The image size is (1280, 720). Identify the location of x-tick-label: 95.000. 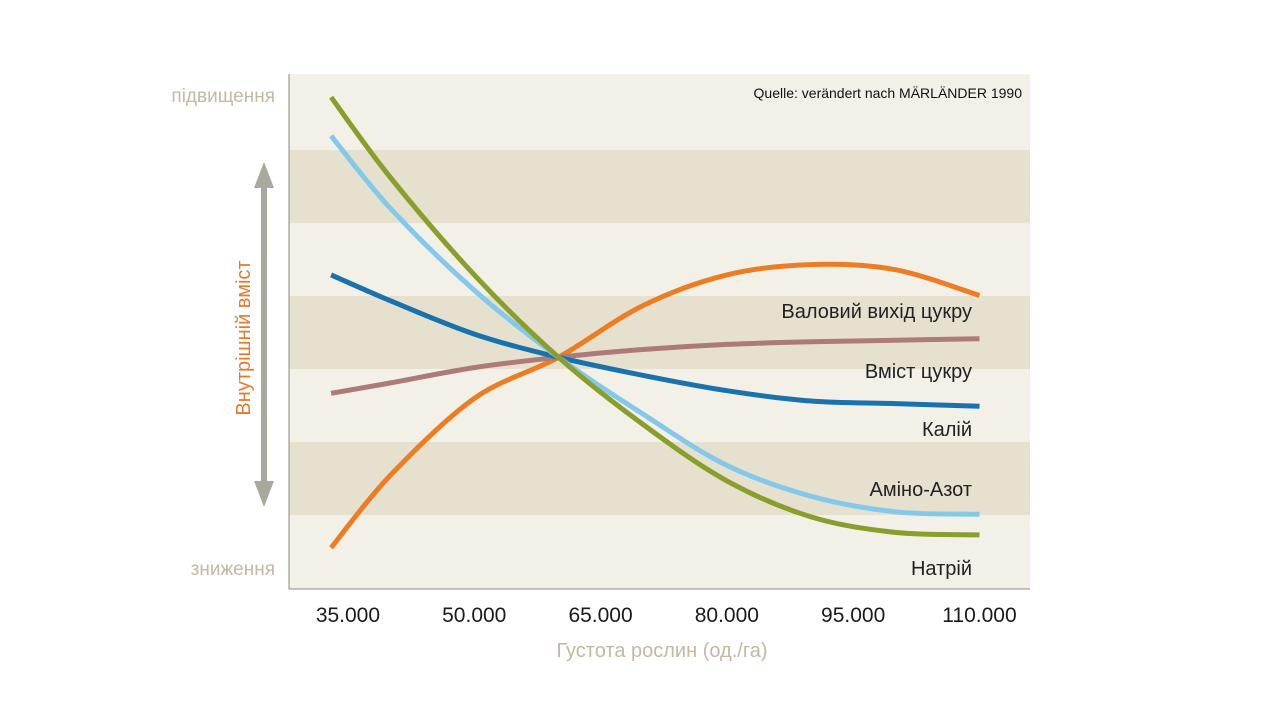
(853, 615).